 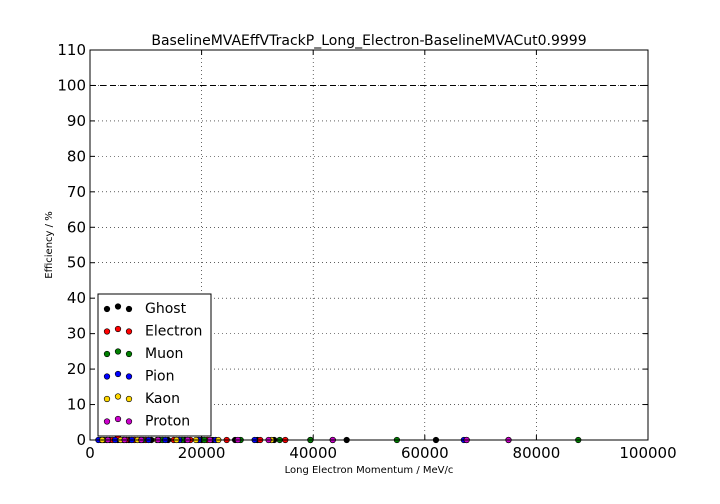 What do you see at coordinates (76, 227) in the screenshot?
I see `y-tick-label: 60` at bounding box center [76, 227].